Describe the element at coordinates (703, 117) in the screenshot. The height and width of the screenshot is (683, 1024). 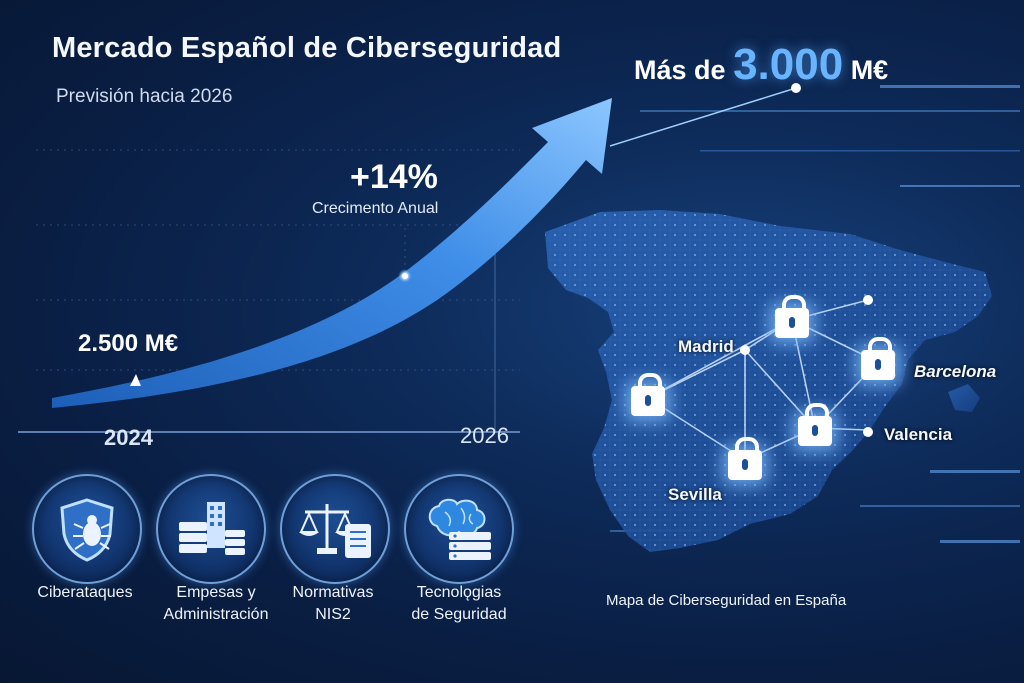
I see `forecast-line` at that location.